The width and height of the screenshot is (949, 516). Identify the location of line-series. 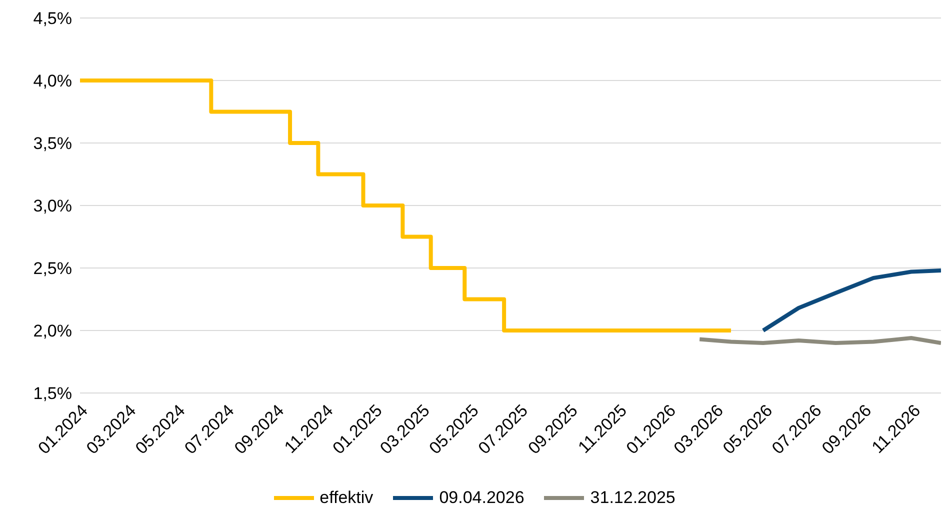
(851, 300).